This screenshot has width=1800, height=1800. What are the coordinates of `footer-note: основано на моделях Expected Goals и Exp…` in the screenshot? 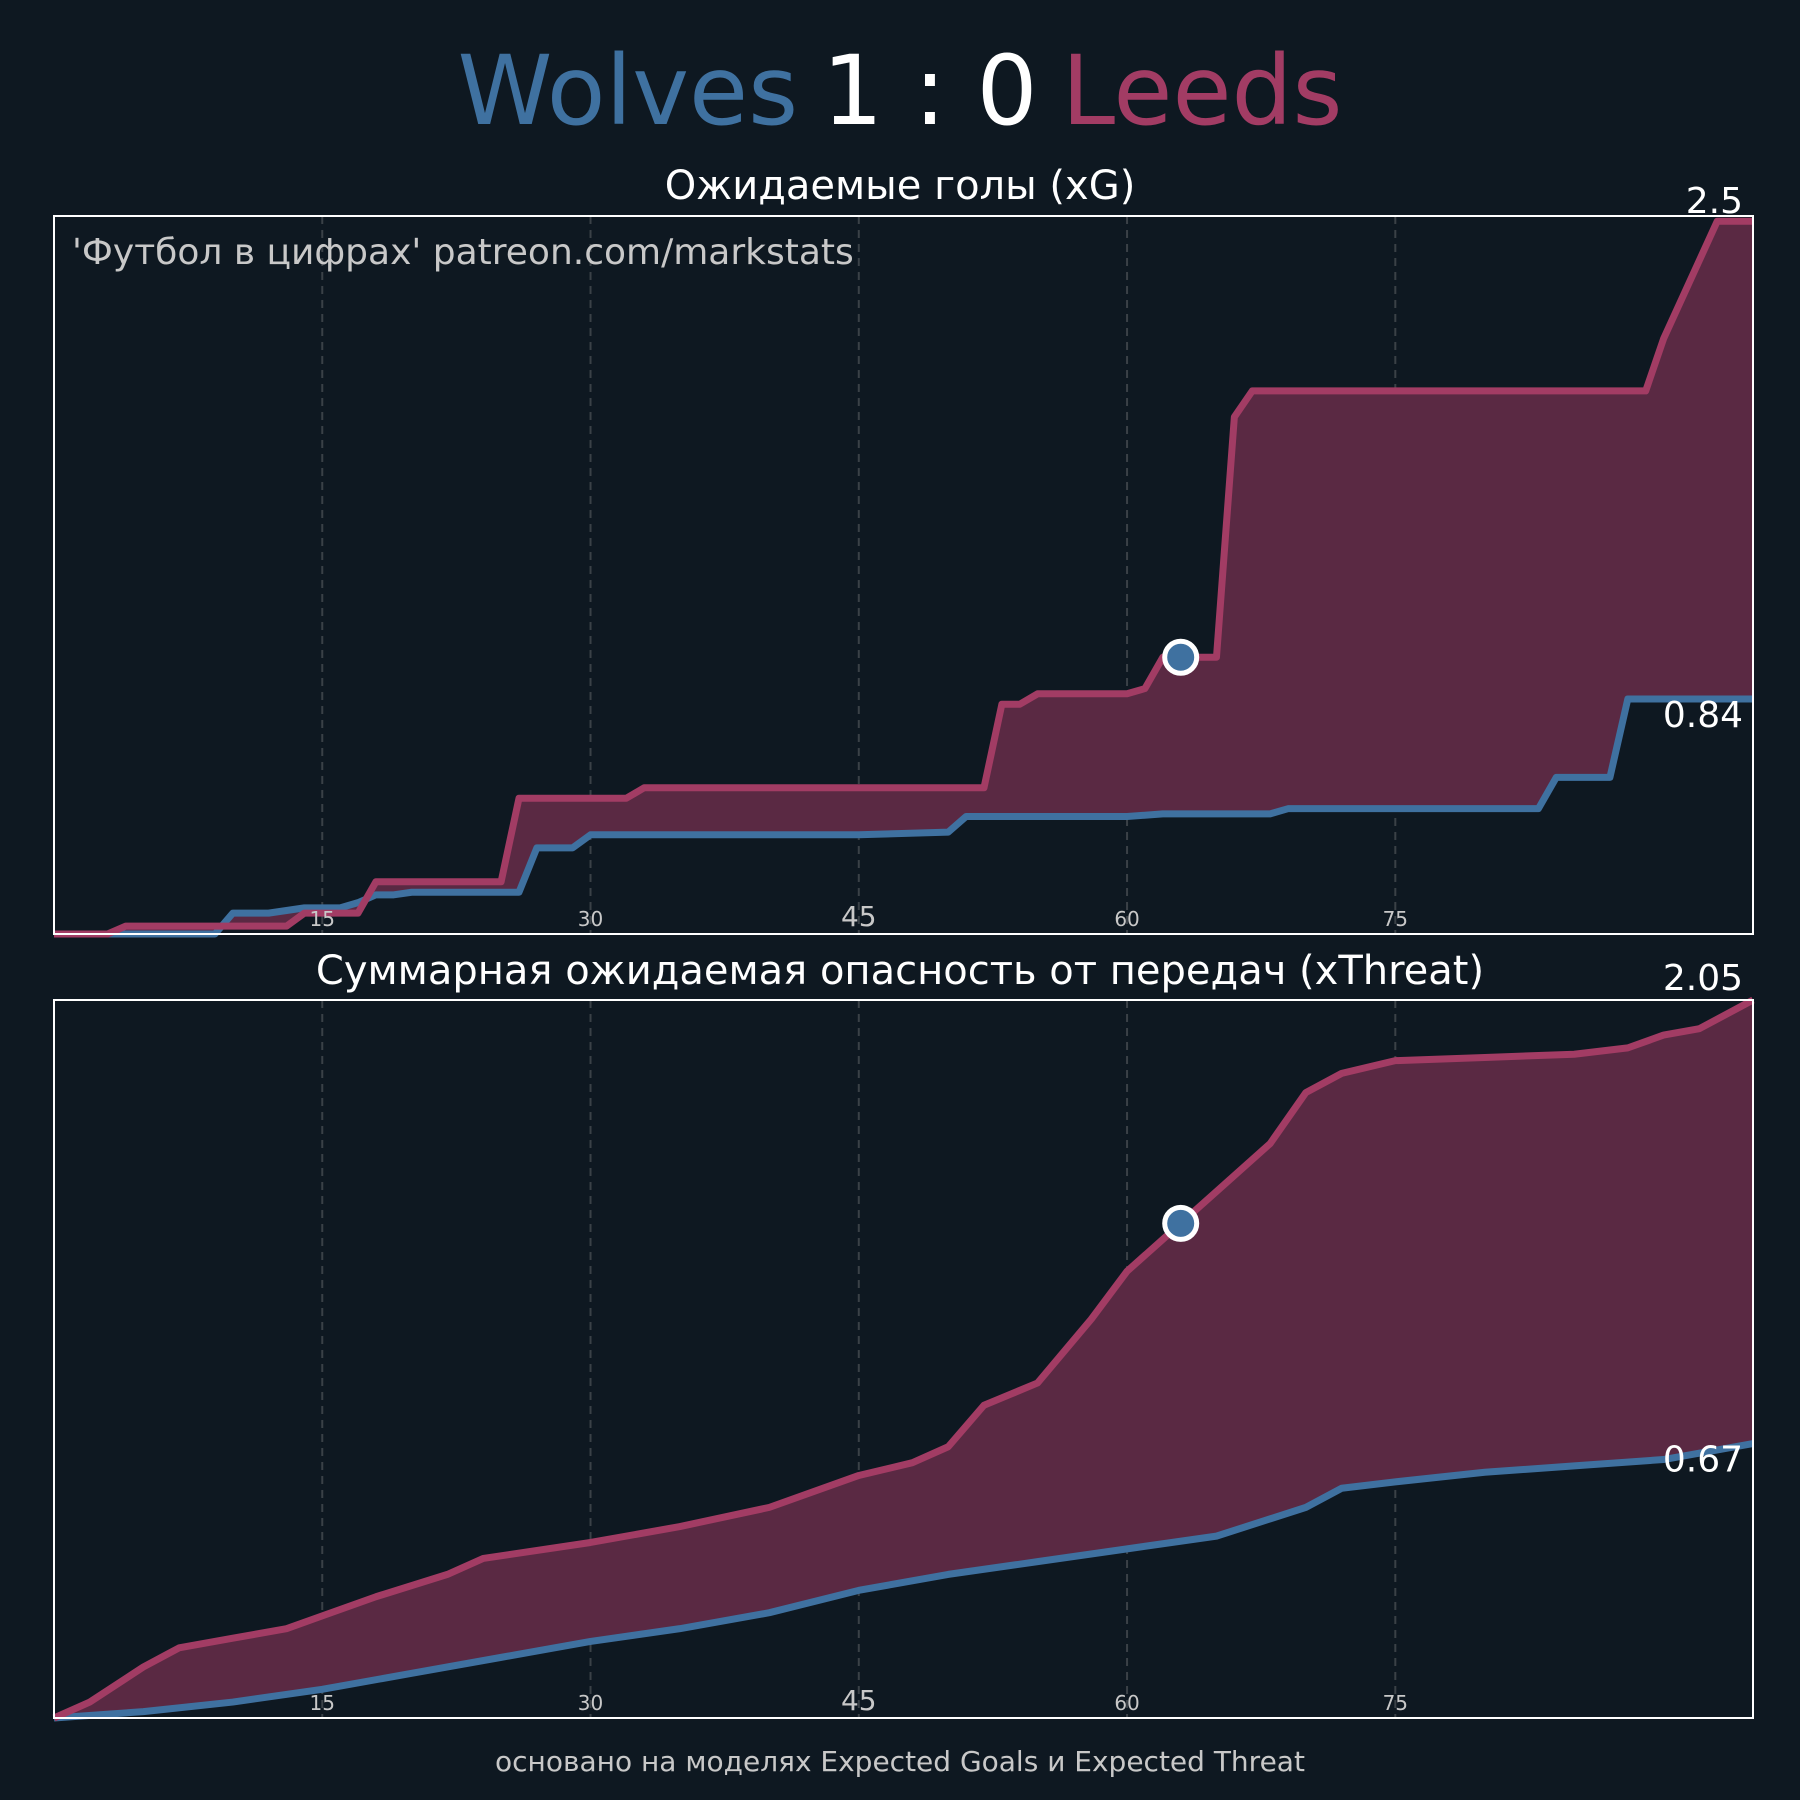 It's located at (900, 1761).